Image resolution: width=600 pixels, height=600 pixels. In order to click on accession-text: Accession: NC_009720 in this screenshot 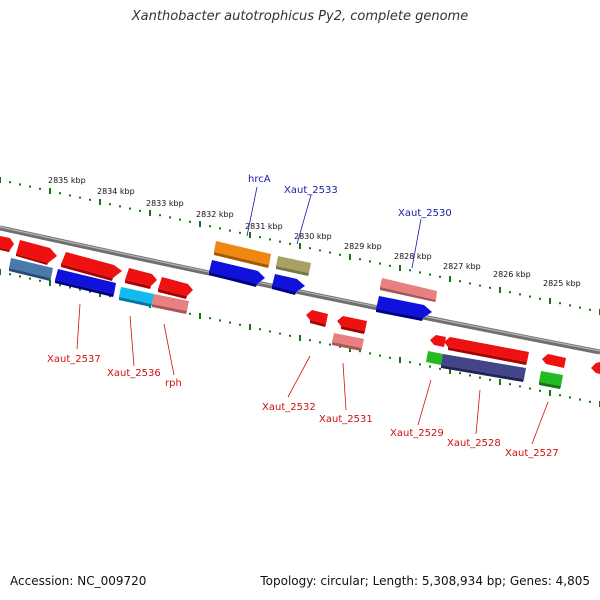, I will do `click(78, 581)`.